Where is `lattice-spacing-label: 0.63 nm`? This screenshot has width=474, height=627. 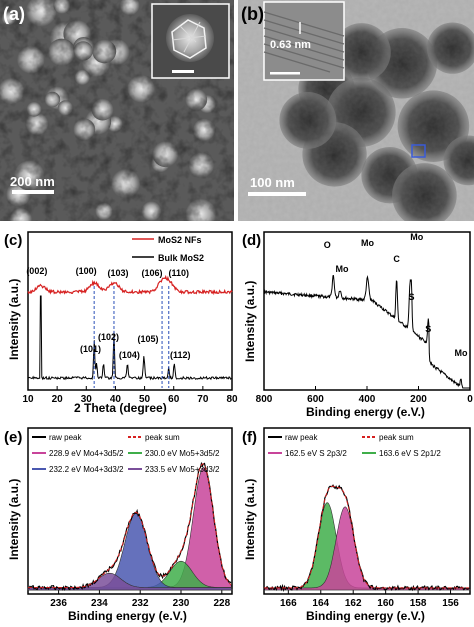 lattice-spacing-label: 0.63 nm is located at coordinates (290, 45).